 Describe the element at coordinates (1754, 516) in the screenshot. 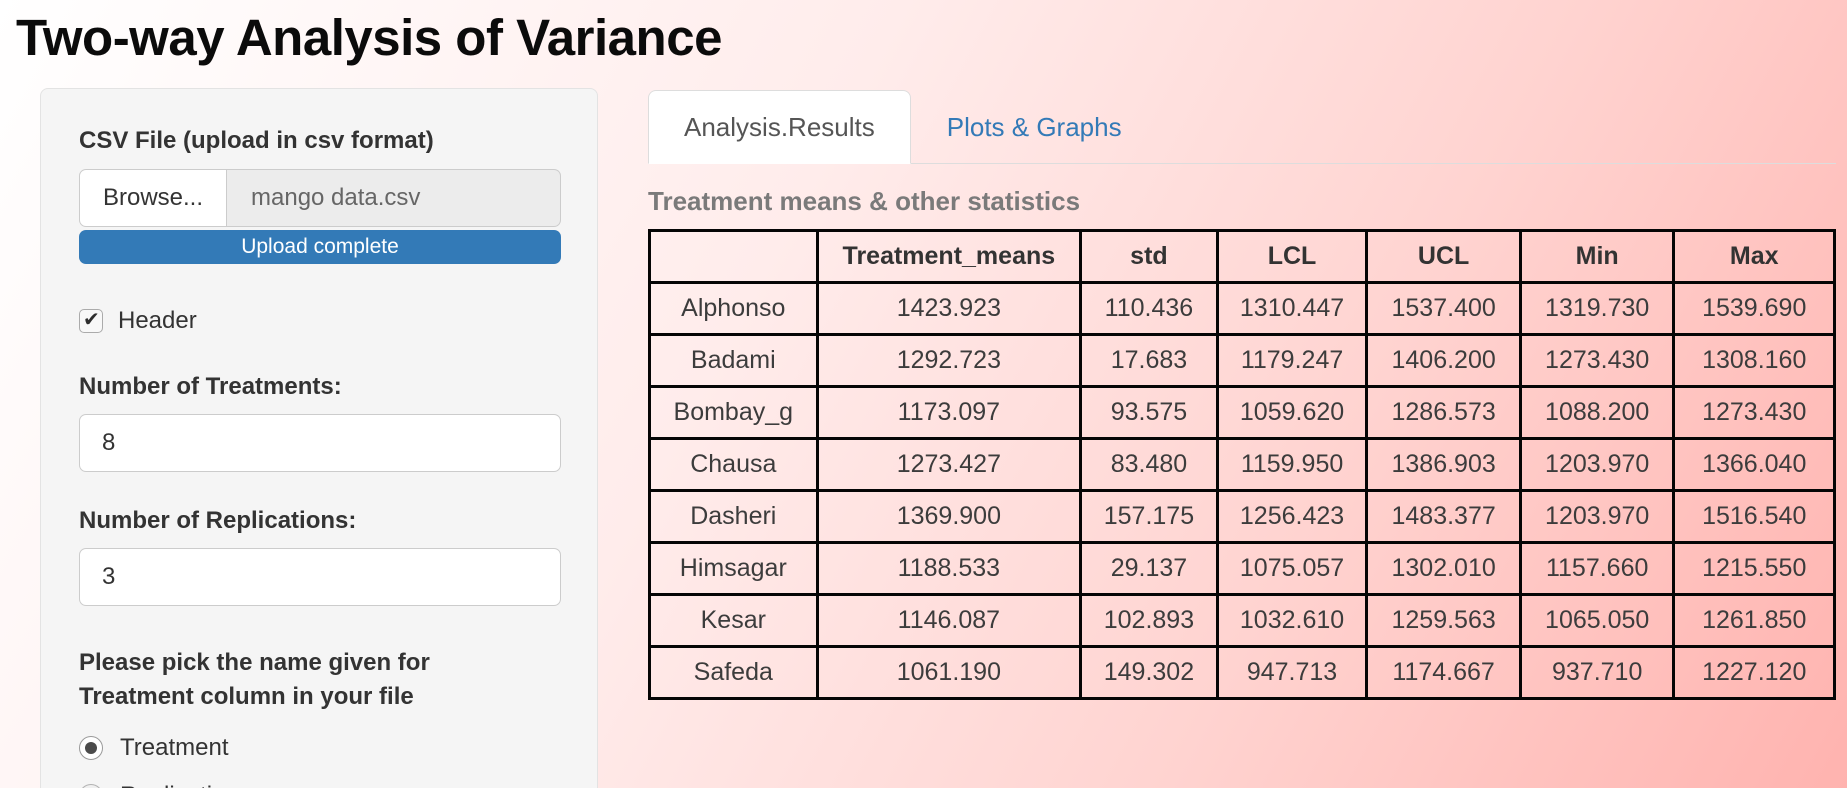

I see `cell-max: 1516.540` at that location.